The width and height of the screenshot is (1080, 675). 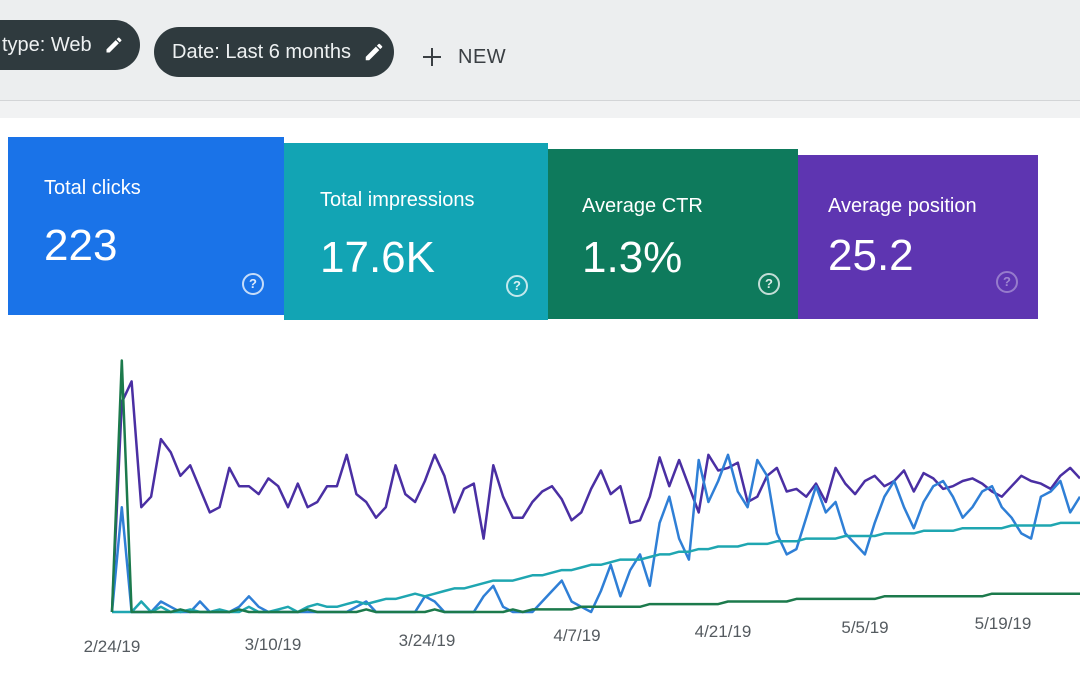 I want to click on filter-bar: type: Web Date: Last 6 months NEW, so click(x=540, y=50).